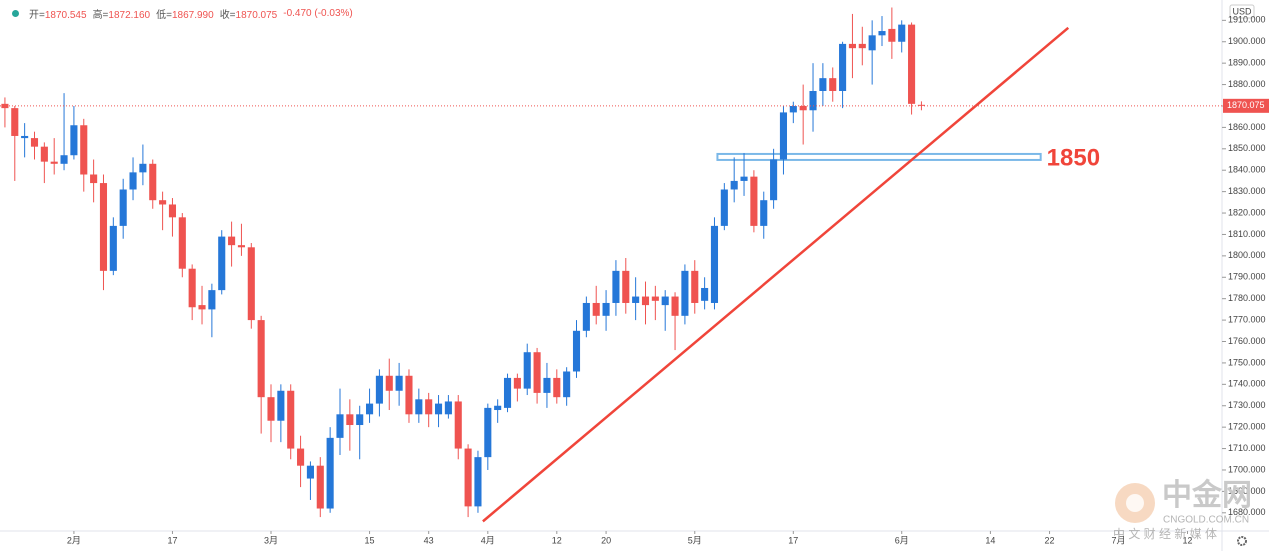 The height and width of the screenshot is (551, 1269). I want to click on y-tick-label: 1740.000, so click(1247, 384).